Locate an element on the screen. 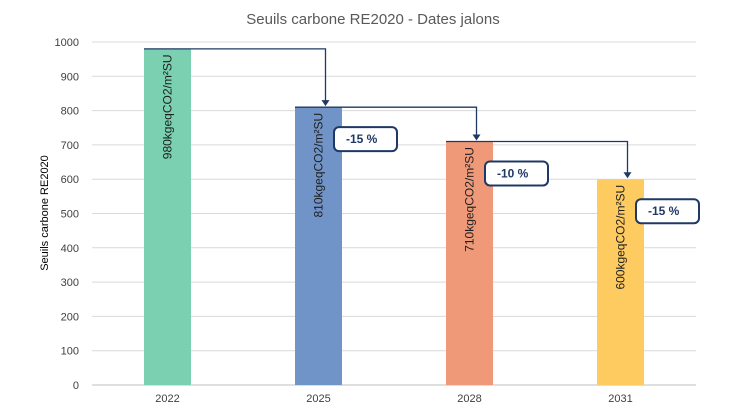 Image resolution: width=747 pixels, height=420 pixels. y-tick-100: 100 is located at coordinates (70, 352).